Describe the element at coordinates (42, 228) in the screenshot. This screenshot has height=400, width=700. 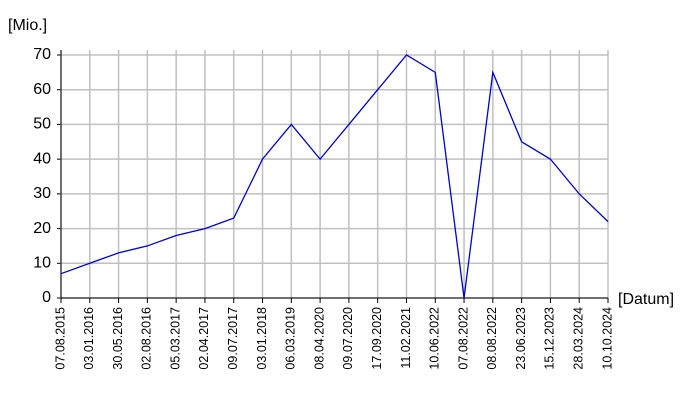
I see `y-tick-label: 20` at that location.